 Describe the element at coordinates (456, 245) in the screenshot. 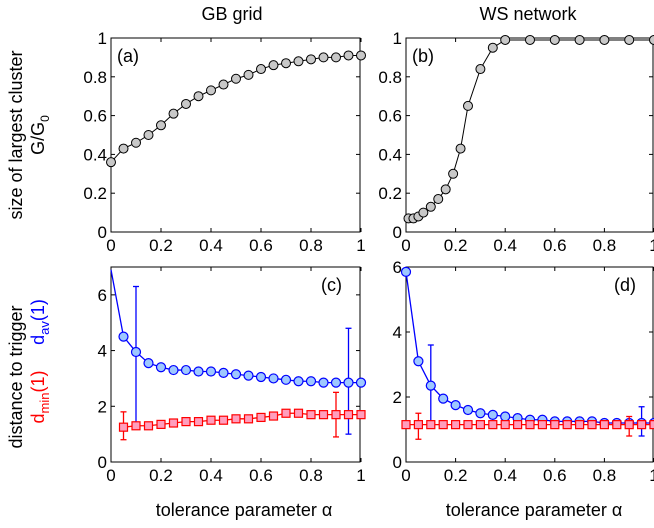

I see `panel-b-xtick-label: 0.2` at that location.